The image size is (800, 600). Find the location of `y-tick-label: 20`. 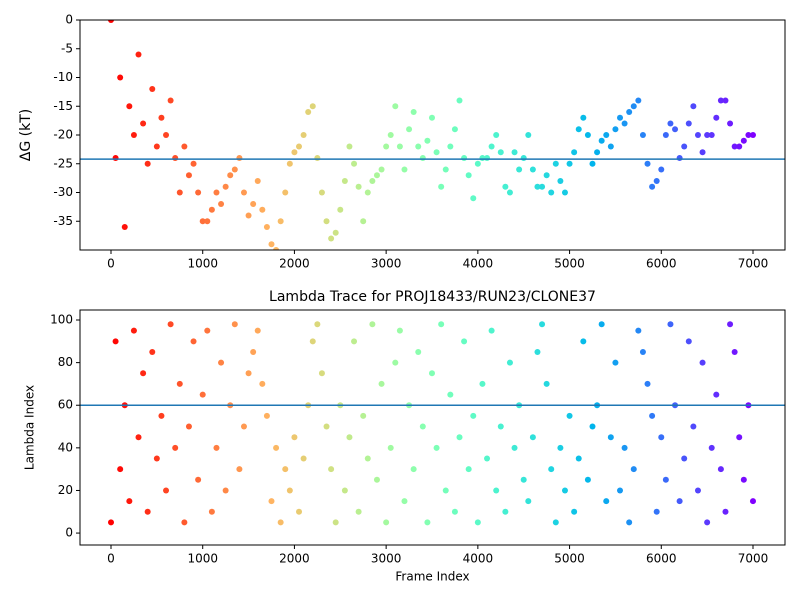

y-tick-label: 20 is located at coordinates (65, 490).